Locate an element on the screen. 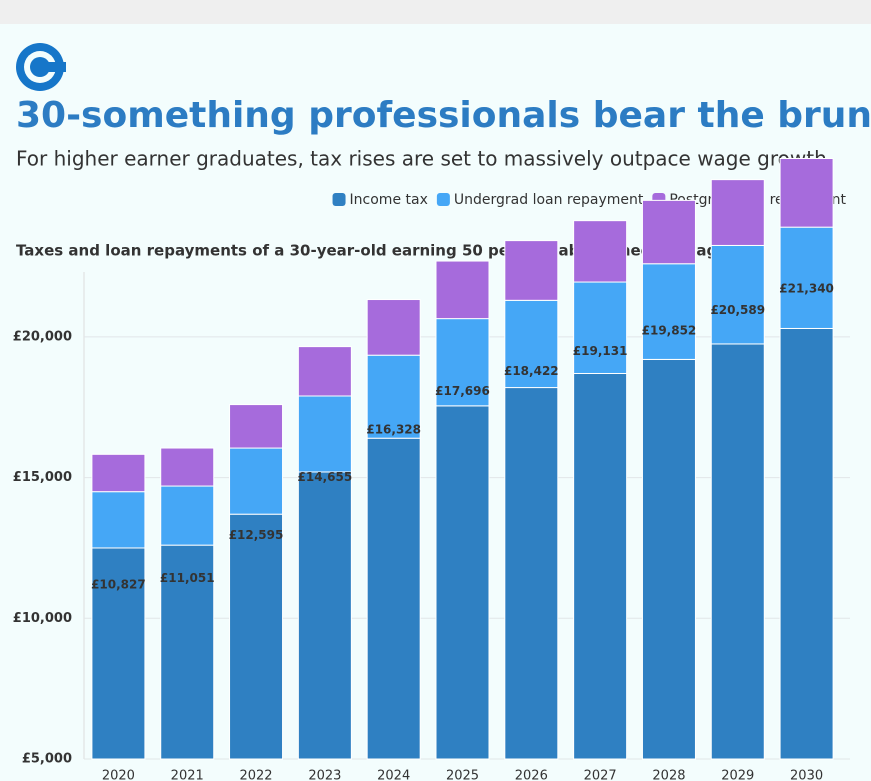 Image resolution: width=871 pixels, height=781 pixels. total-label: £17,696 is located at coordinates (462, 391).